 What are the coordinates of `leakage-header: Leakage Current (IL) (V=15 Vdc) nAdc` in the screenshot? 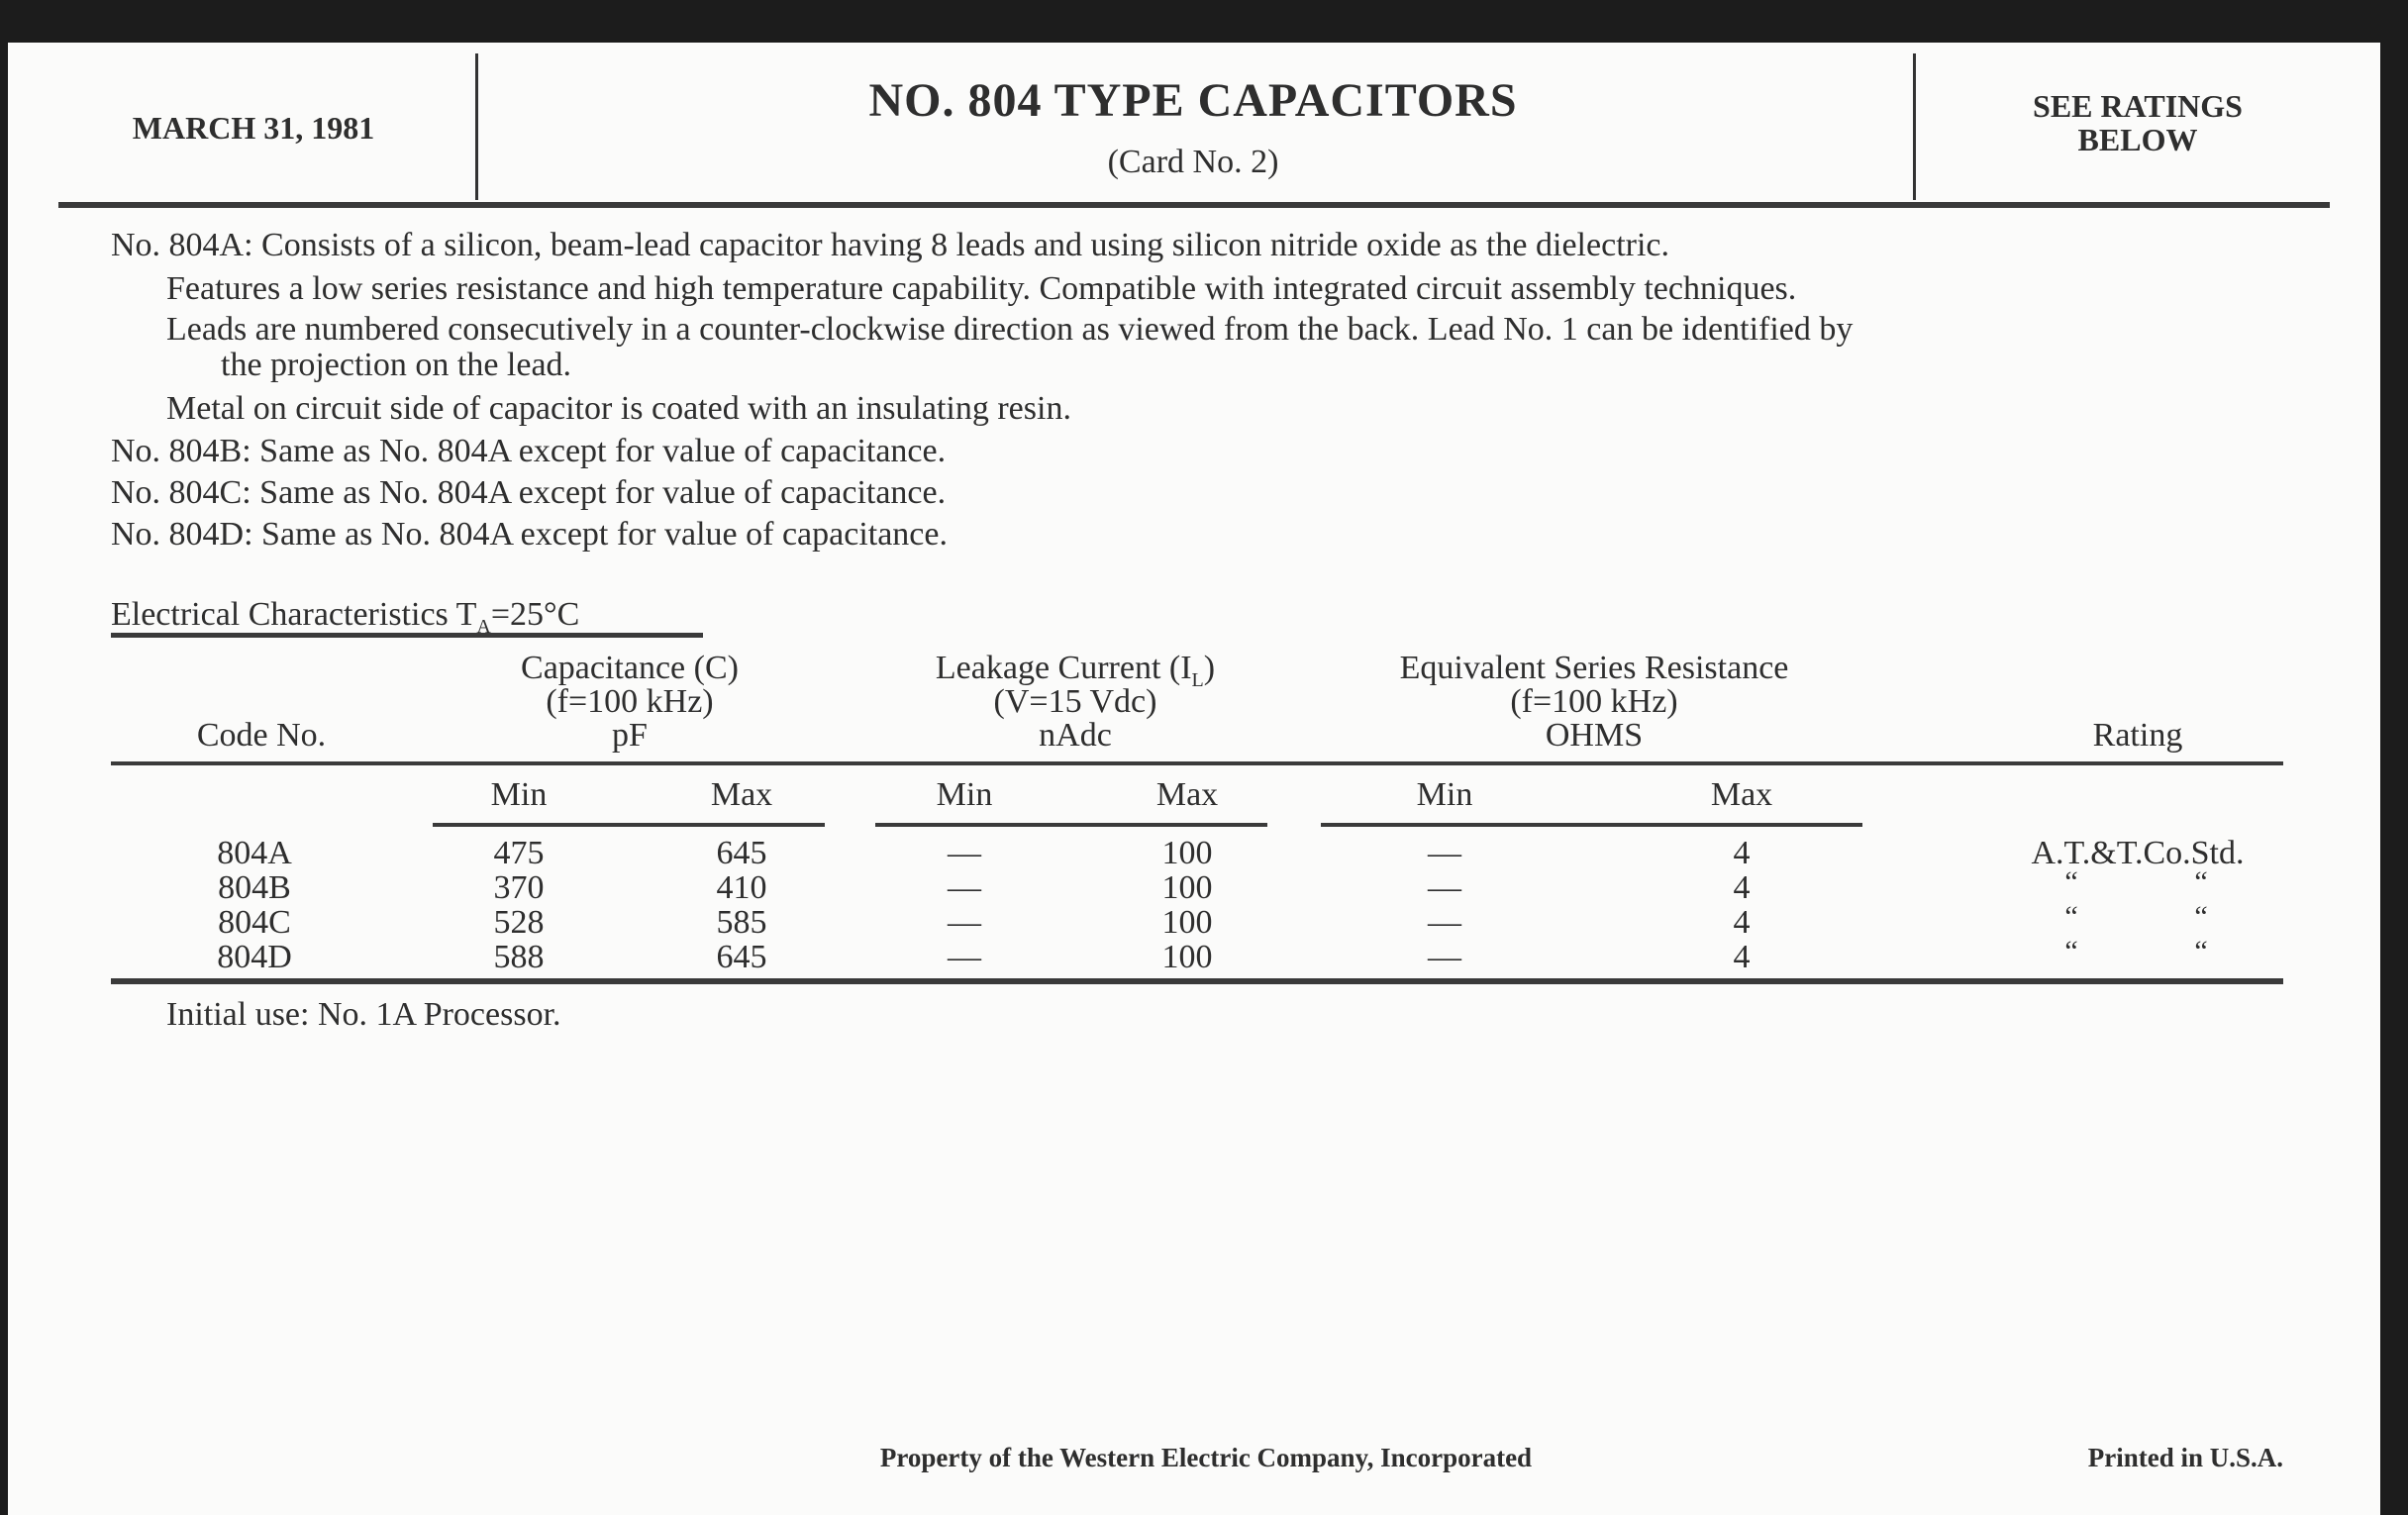 It's located at (1075, 702).